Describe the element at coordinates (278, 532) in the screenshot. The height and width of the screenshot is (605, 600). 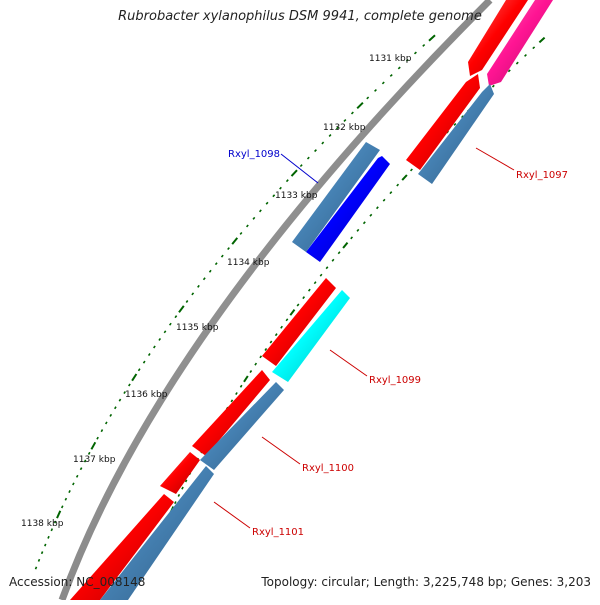
I see `gene-label-rxyl-1101: Rxyl_1101` at that location.